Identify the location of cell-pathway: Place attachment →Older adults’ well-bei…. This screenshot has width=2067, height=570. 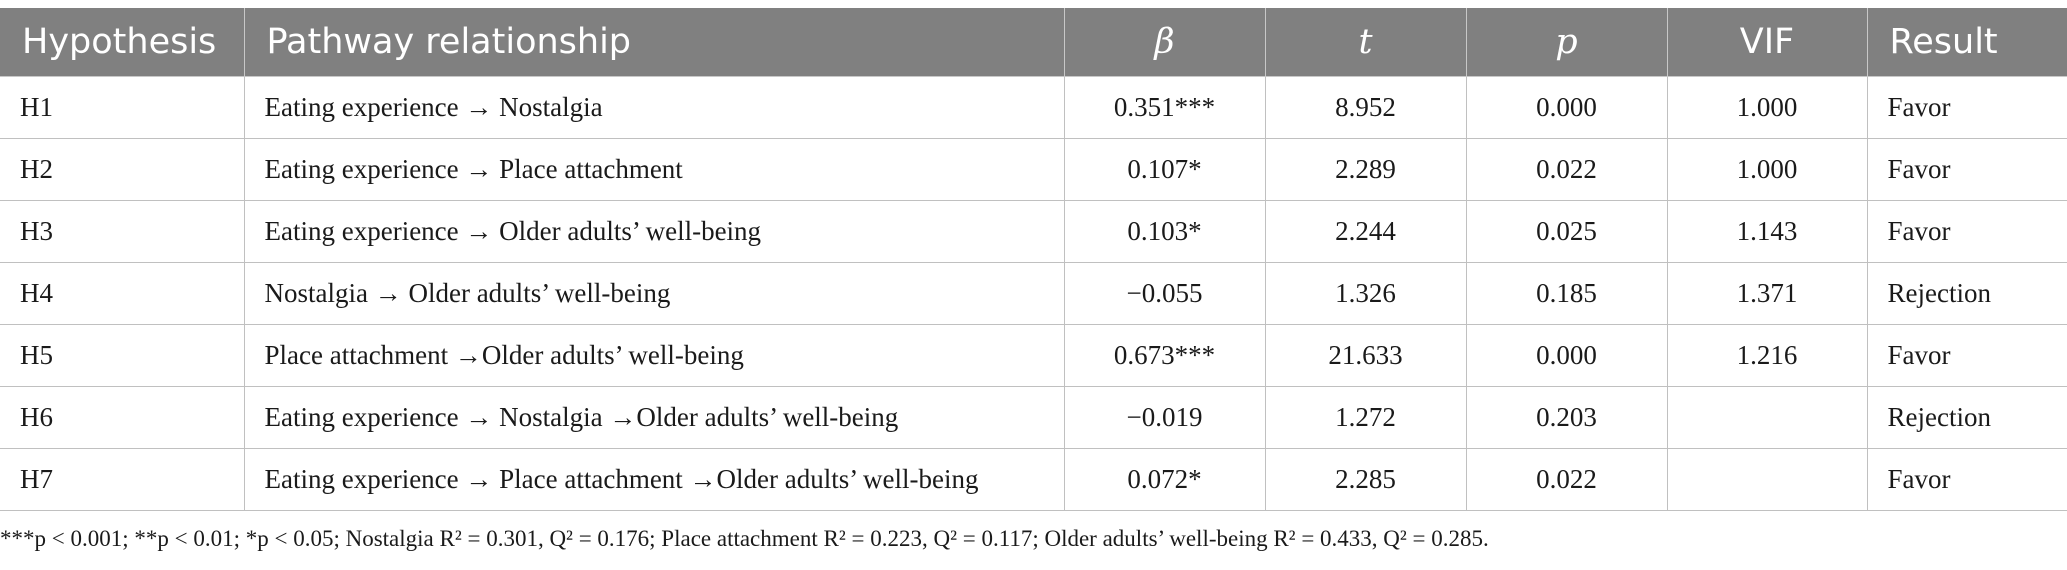
(654, 355).